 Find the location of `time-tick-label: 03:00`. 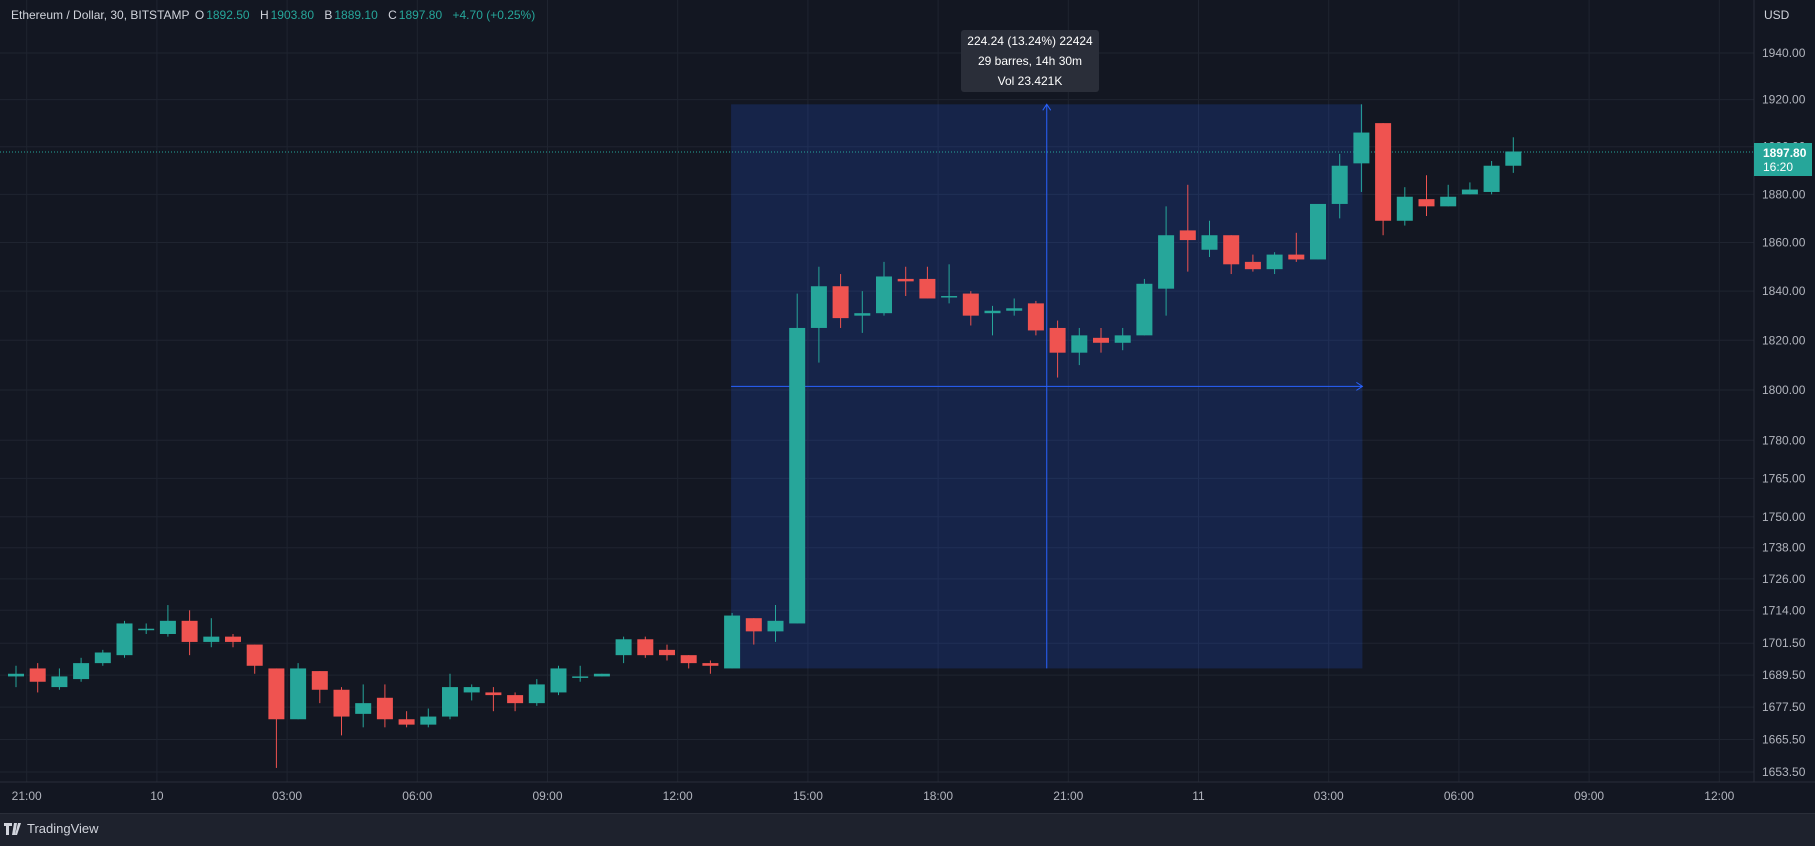

time-tick-label: 03:00 is located at coordinates (287, 796).